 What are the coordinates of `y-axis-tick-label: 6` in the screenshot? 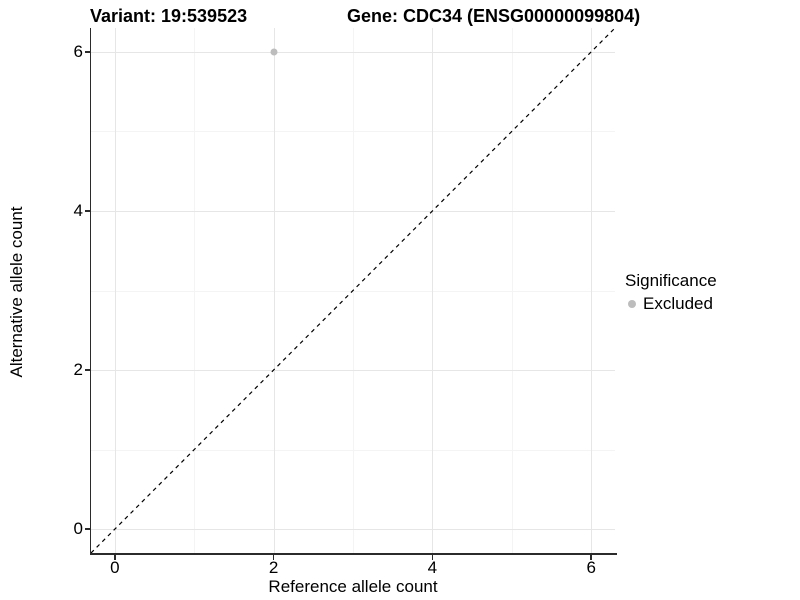 It's located at (78, 51).